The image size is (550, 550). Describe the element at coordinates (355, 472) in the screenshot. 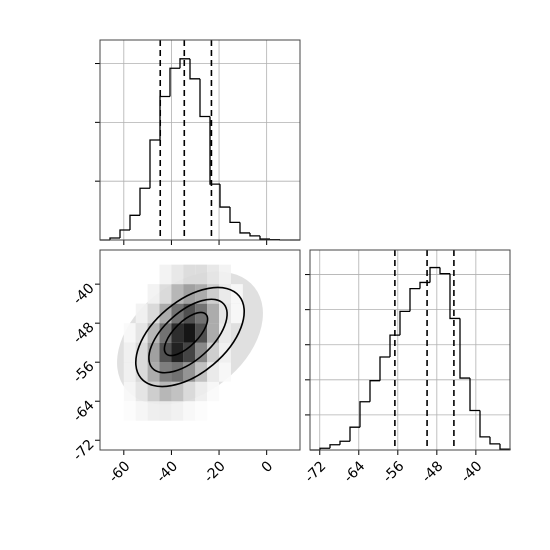

I see `x-tick-label: -64` at that location.